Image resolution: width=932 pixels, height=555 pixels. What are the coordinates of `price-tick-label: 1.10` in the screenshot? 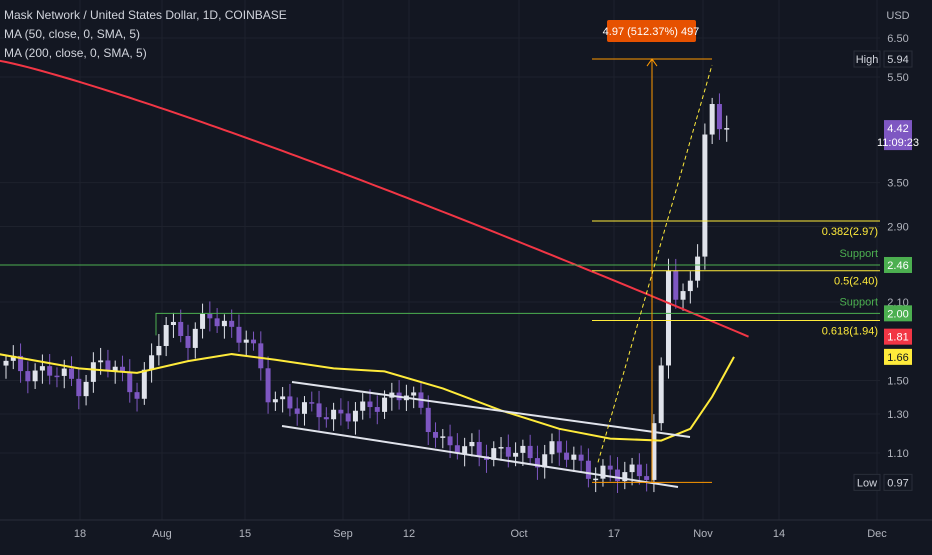 It's located at (897, 454).